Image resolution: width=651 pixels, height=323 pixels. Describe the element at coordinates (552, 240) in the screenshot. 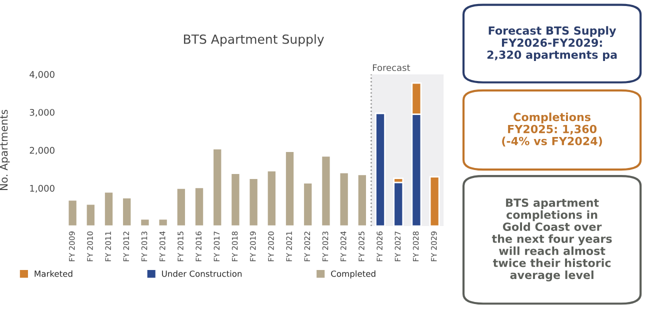

I see `text: BTS apartment completions in Gold Coast over the next four years will reach almost twice their historic average level` at that location.